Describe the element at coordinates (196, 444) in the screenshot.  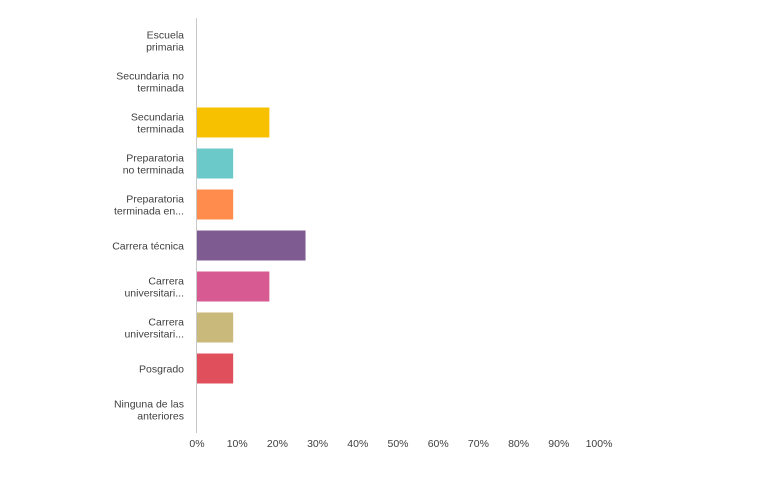
I see `x-tick-label: 0%` at that location.